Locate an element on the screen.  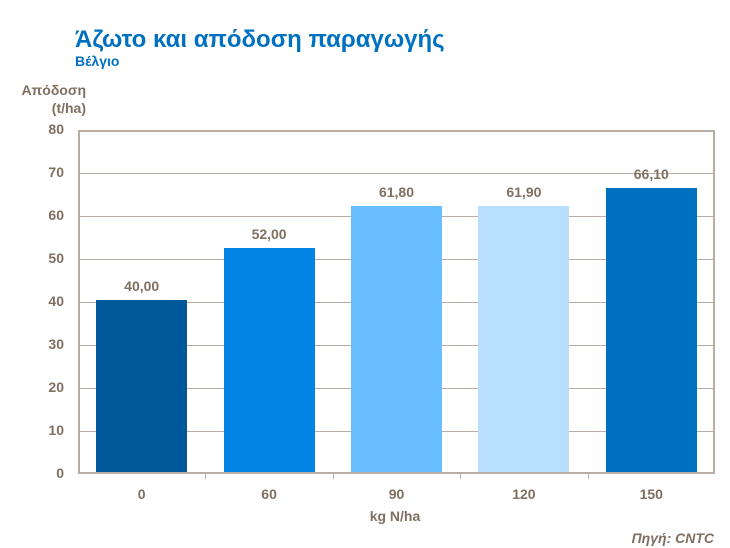
y-tick-label: 50 is located at coordinates (56, 258).